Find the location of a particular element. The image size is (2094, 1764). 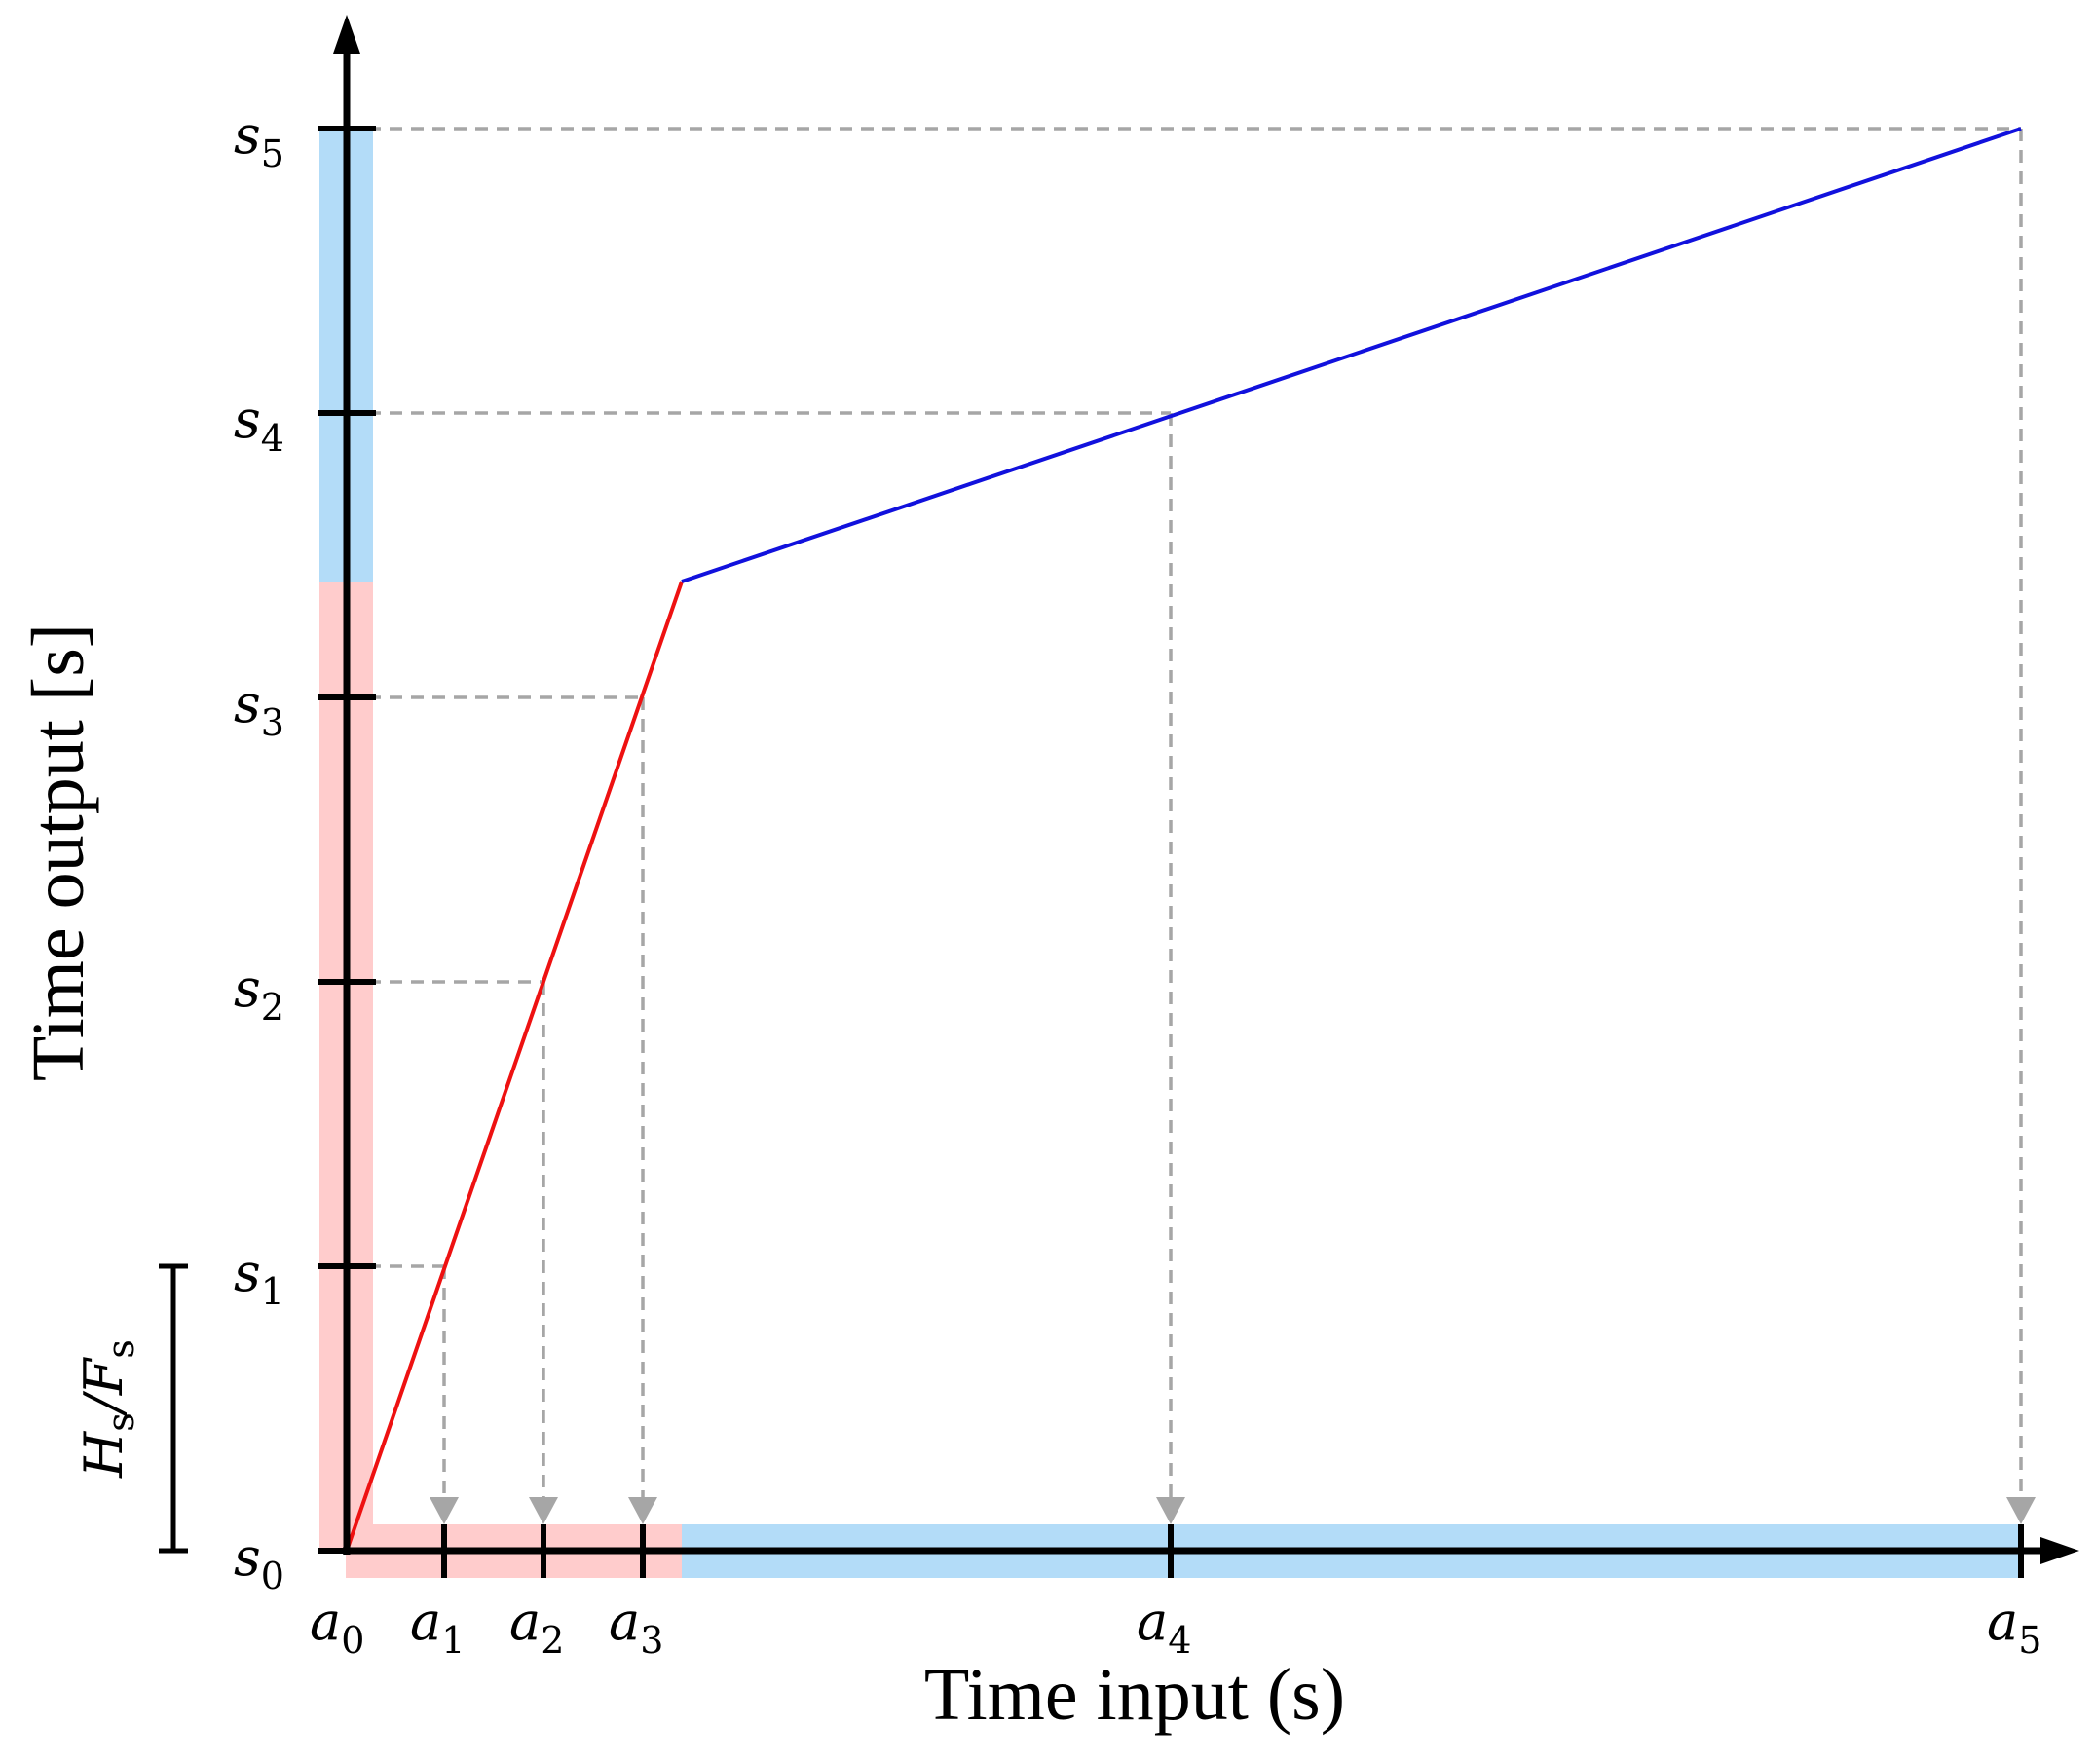

hs-fs-bracket is located at coordinates (174, 1408).